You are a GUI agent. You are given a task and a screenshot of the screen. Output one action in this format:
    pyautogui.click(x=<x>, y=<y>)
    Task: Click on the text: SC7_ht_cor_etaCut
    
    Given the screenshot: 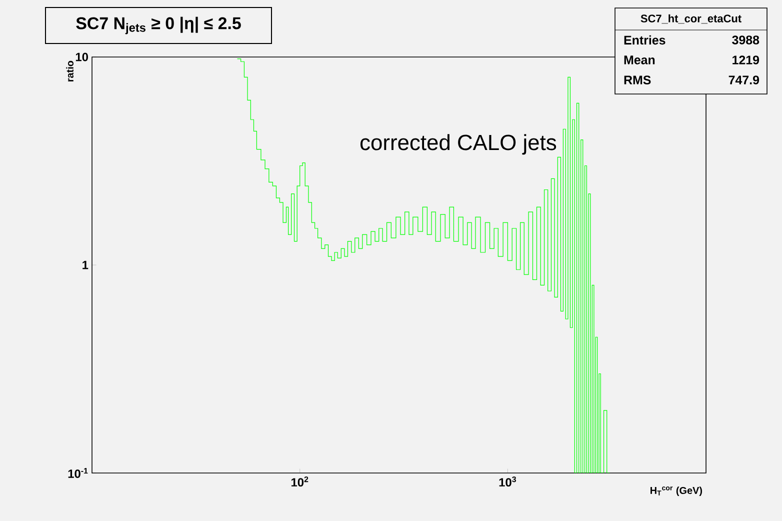 What is the action you would take?
    pyautogui.click(x=691, y=19)
    